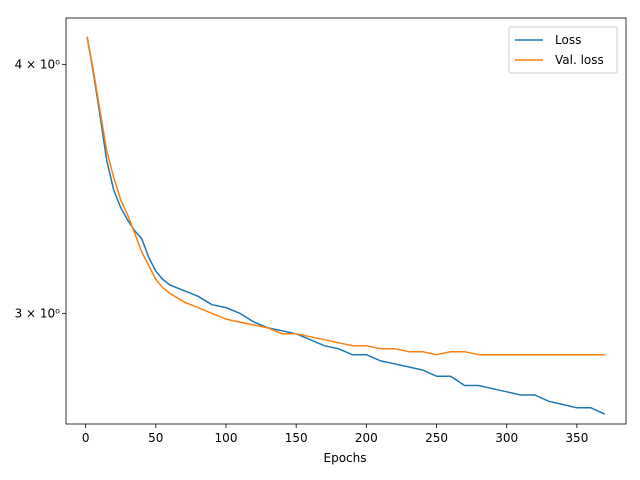  What do you see at coordinates (568, 40) in the screenshot?
I see `legend-label-1: Loss` at bounding box center [568, 40].